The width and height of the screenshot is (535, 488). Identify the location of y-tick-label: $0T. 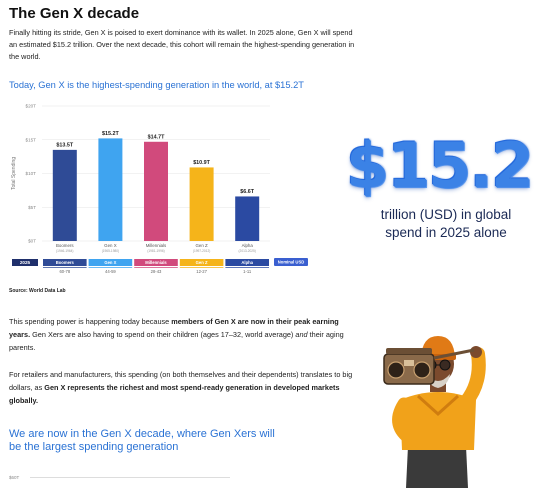
(32, 241).